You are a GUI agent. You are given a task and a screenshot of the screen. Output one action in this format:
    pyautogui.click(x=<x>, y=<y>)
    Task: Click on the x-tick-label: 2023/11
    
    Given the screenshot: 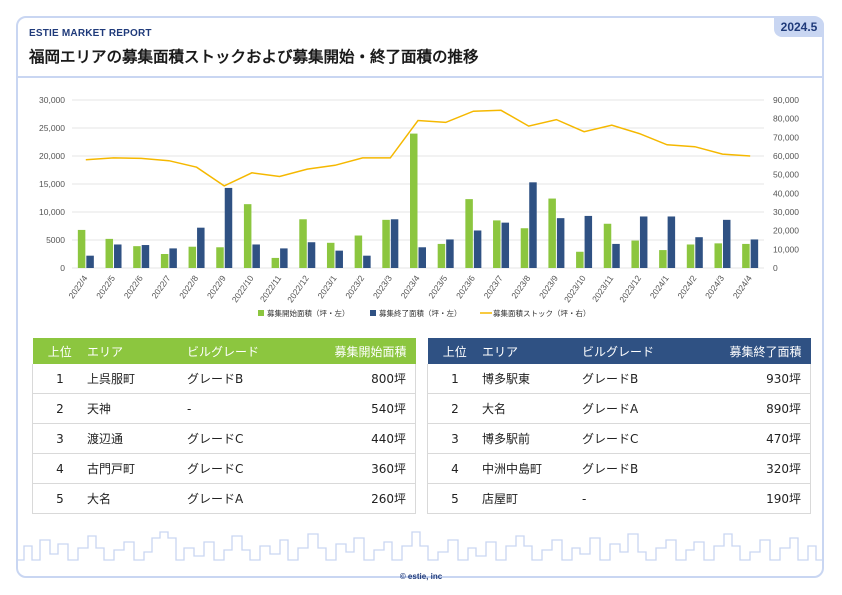 What is the action you would take?
    pyautogui.click(x=603, y=288)
    